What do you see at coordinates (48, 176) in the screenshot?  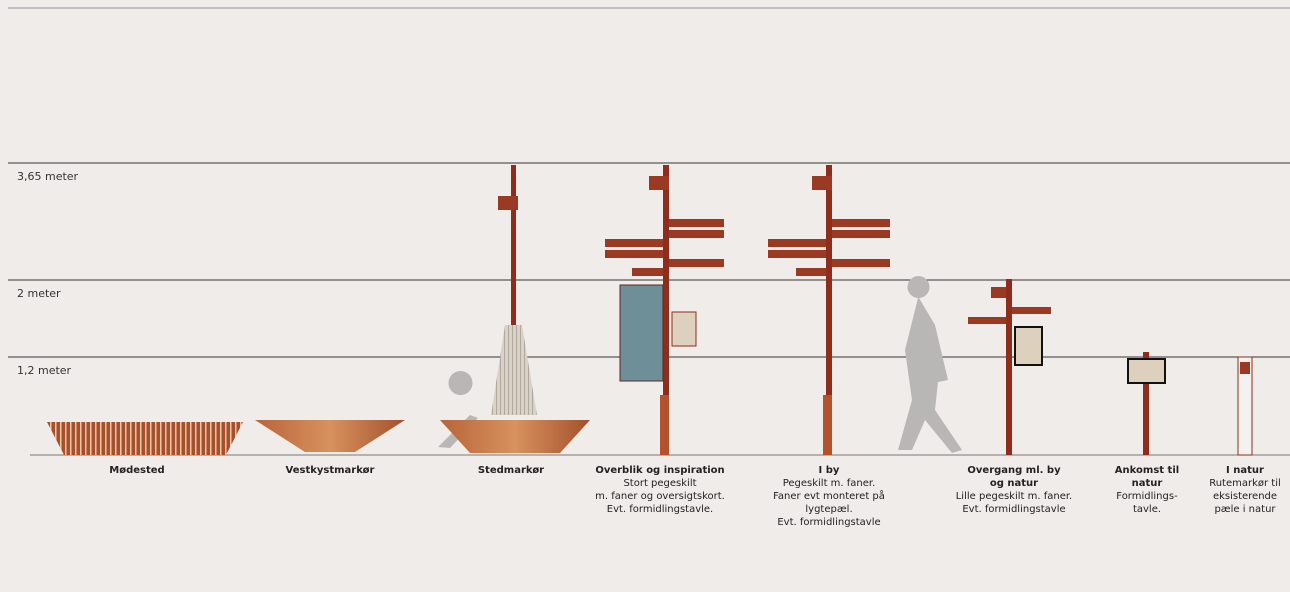 I see `height-label: 3,65 meter` at bounding box center [48, 176].